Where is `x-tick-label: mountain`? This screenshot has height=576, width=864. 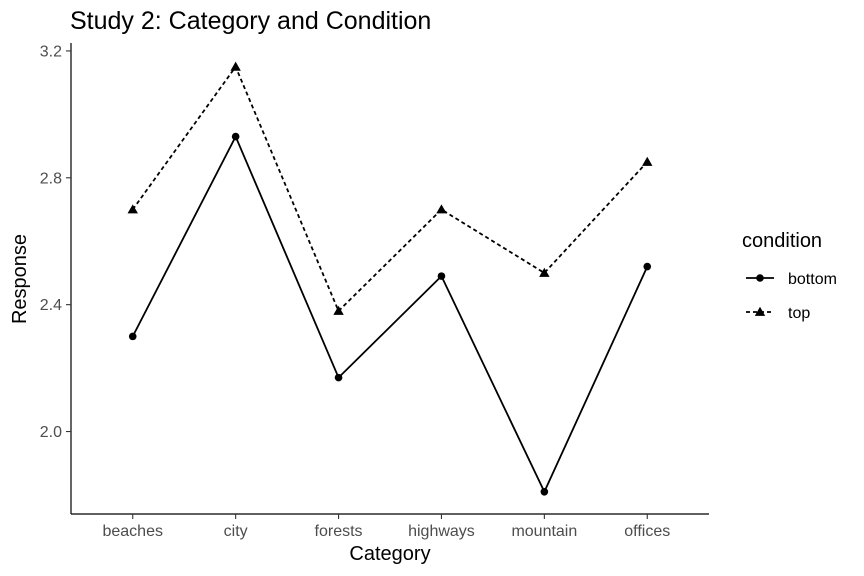
x-tick-label: mountain is located at coordinates (544, 531).